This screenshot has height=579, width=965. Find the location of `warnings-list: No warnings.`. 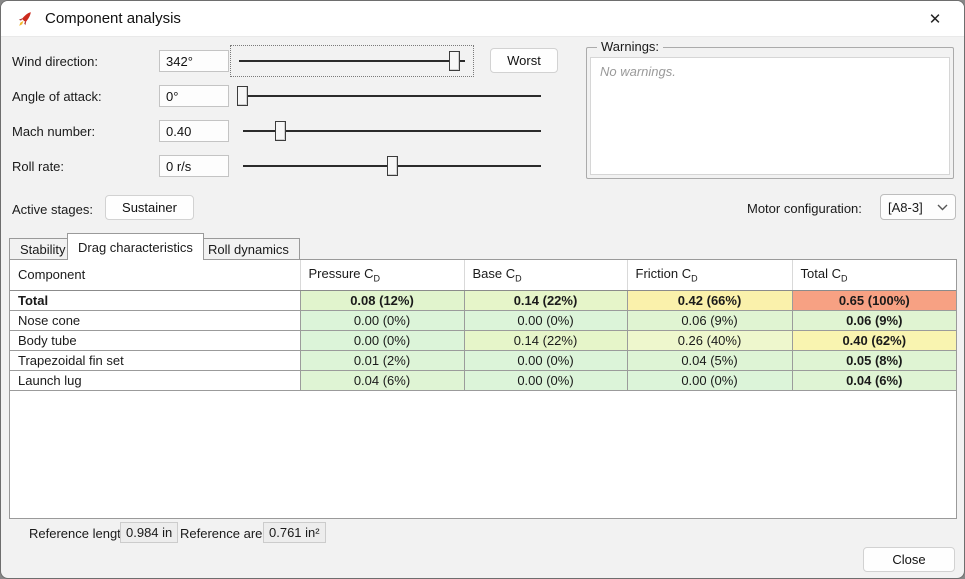

warnings-list: No warnings. is located at coordinates (770, 116).